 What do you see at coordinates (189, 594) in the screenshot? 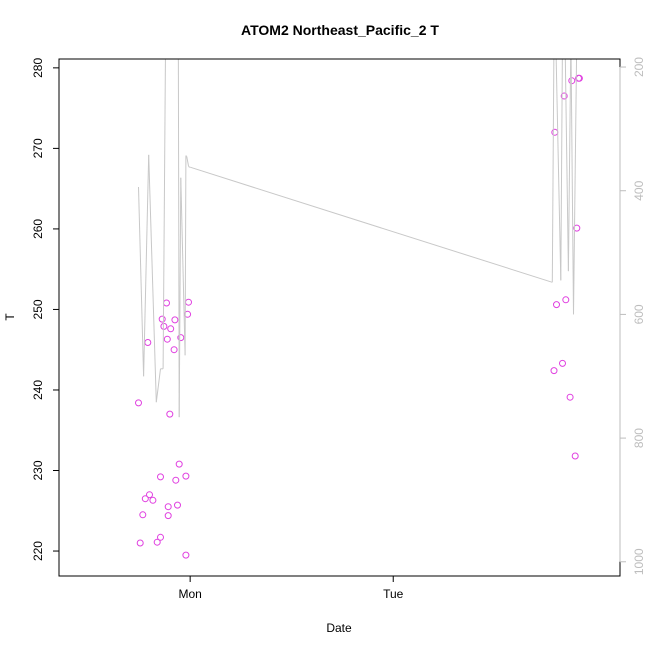
I see `x-tick-label: Mon` at bounding box center [189, 594].